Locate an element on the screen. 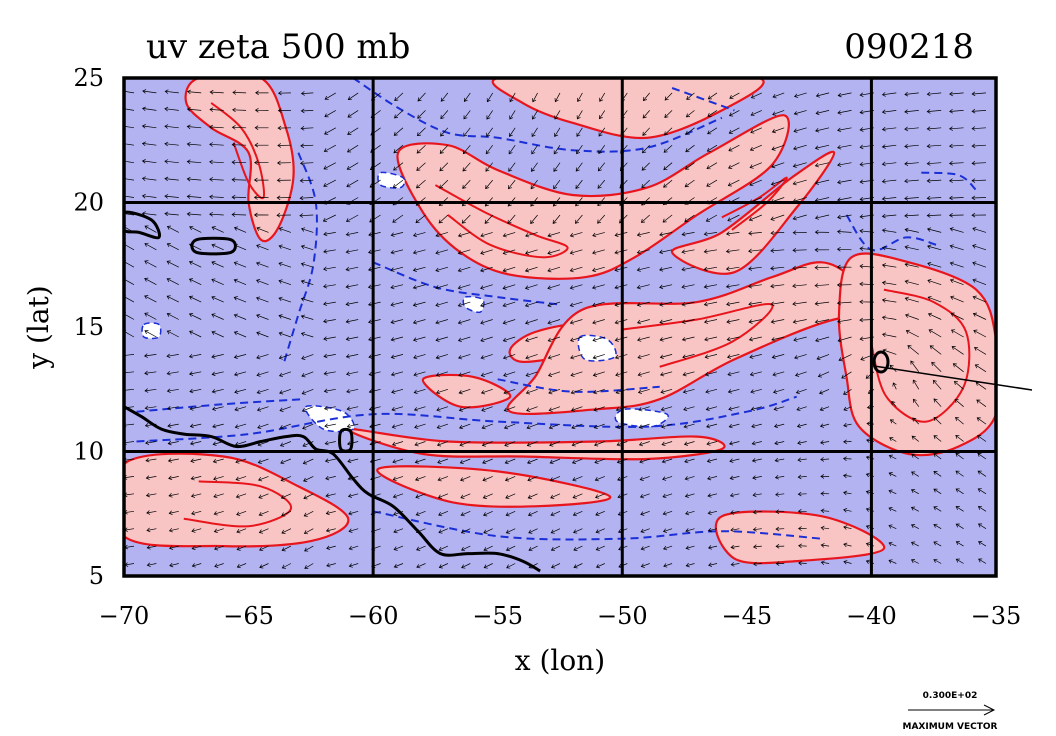 The height and width of the screenshot is (736, 1056). x-tick-label: −55 is located at coordinates (497, 616).